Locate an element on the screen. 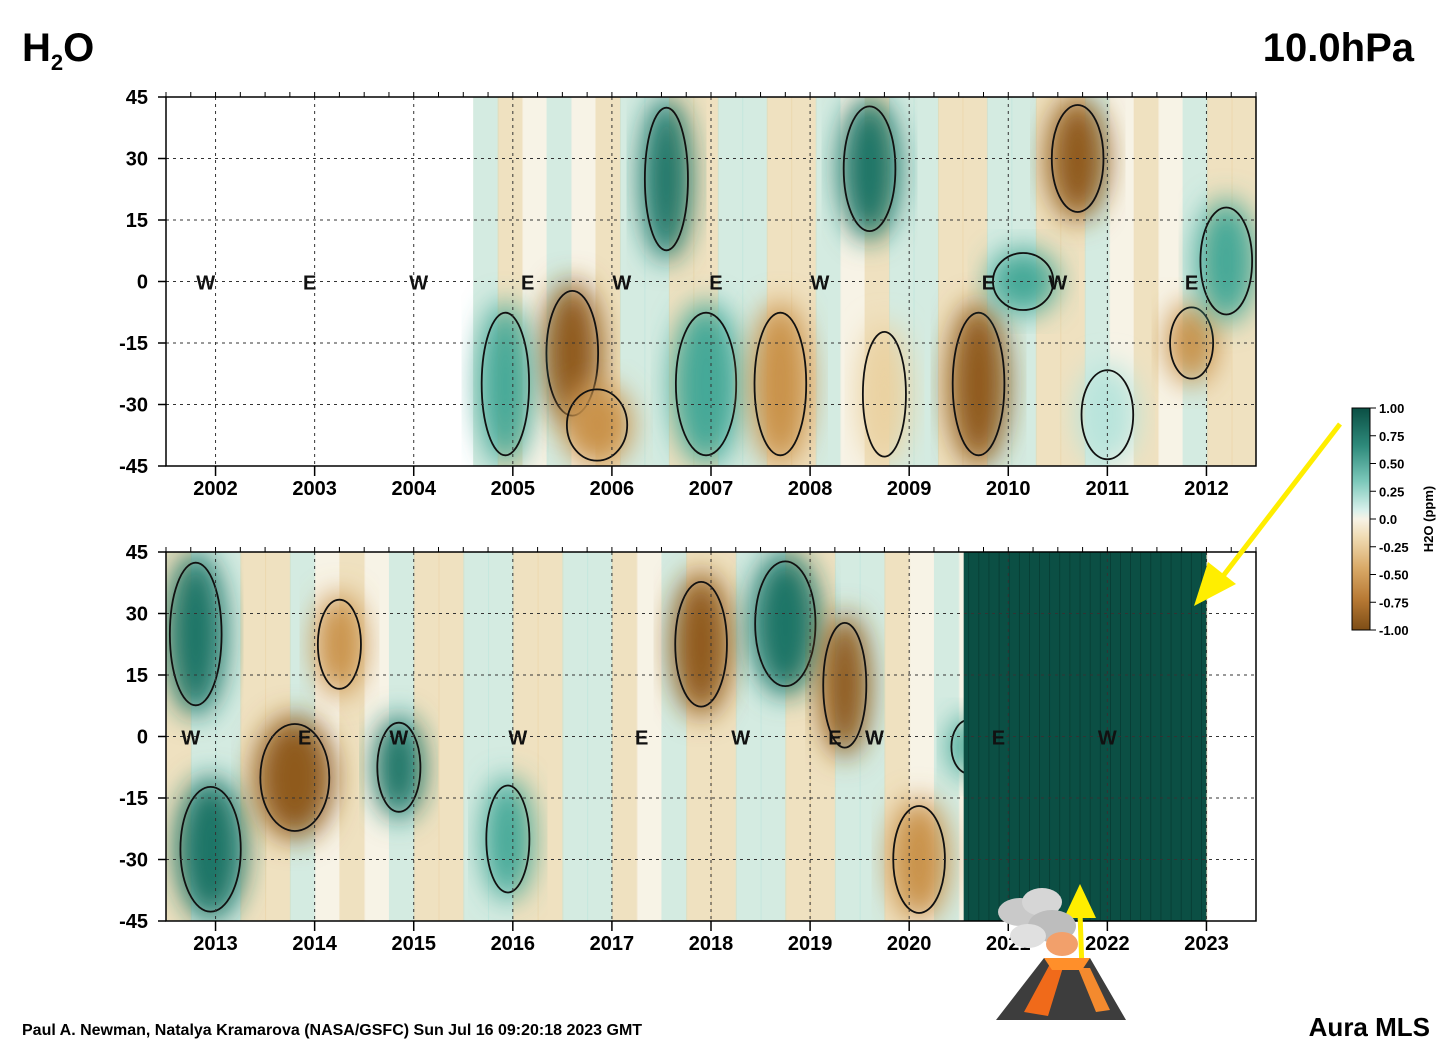 Image resolution: width=1456 pixels, height=1054 pixels. top-xtick-label: 2007 is located at coordinates (711, 489).